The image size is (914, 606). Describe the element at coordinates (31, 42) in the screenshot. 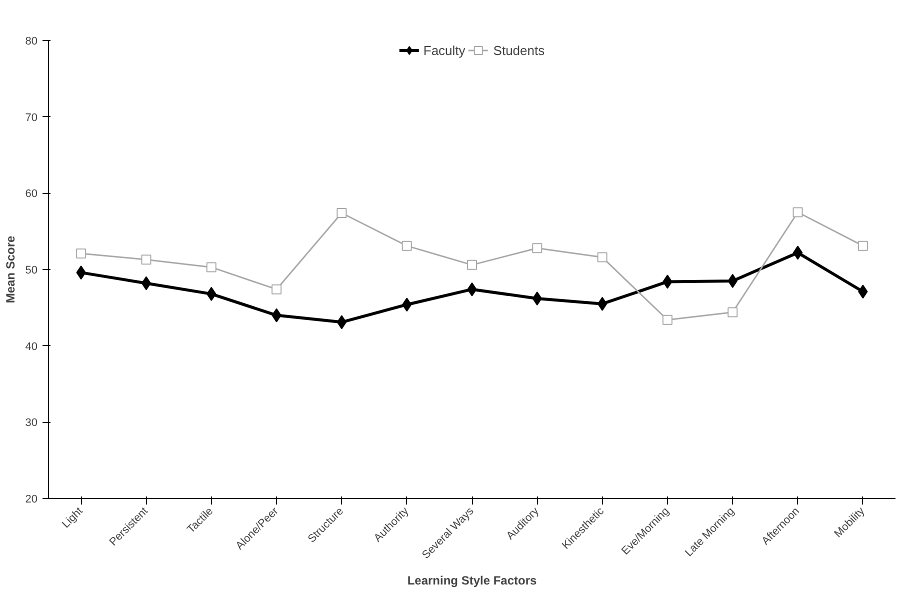

I see `y-tick-label: 80` at that location.